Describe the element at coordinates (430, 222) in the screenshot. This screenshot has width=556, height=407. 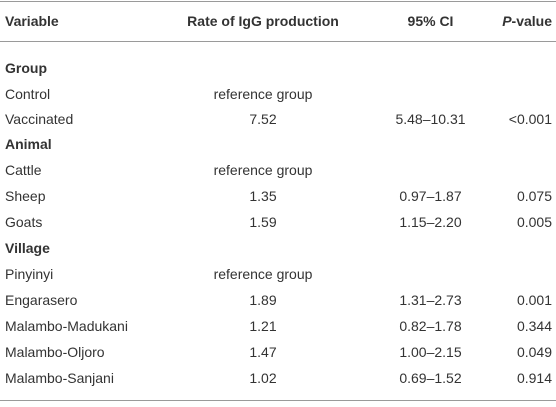
I see `ci-cell: 1.15–2.20` at that location.